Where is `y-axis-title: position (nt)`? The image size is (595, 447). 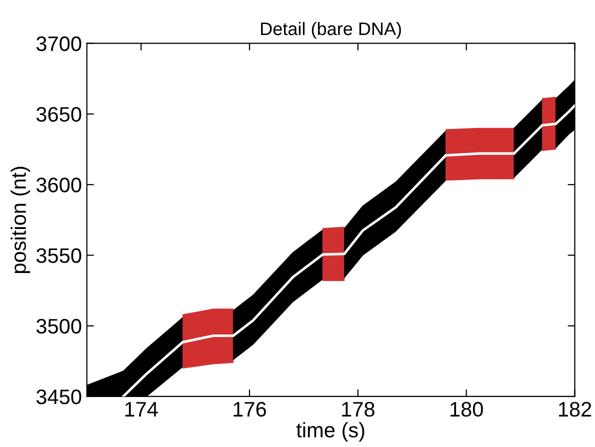
y-axis-title: position (nt) is located at coordinates (20, 219).